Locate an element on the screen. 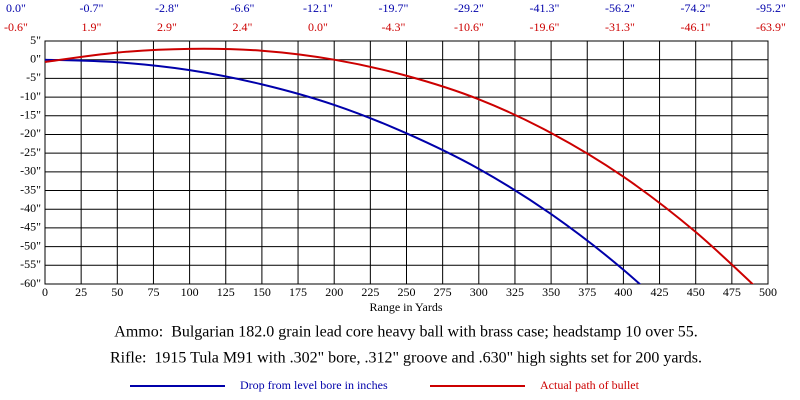 The image size is (800, 400). y-tick-label: -40" is located at coordinates (30, 208).